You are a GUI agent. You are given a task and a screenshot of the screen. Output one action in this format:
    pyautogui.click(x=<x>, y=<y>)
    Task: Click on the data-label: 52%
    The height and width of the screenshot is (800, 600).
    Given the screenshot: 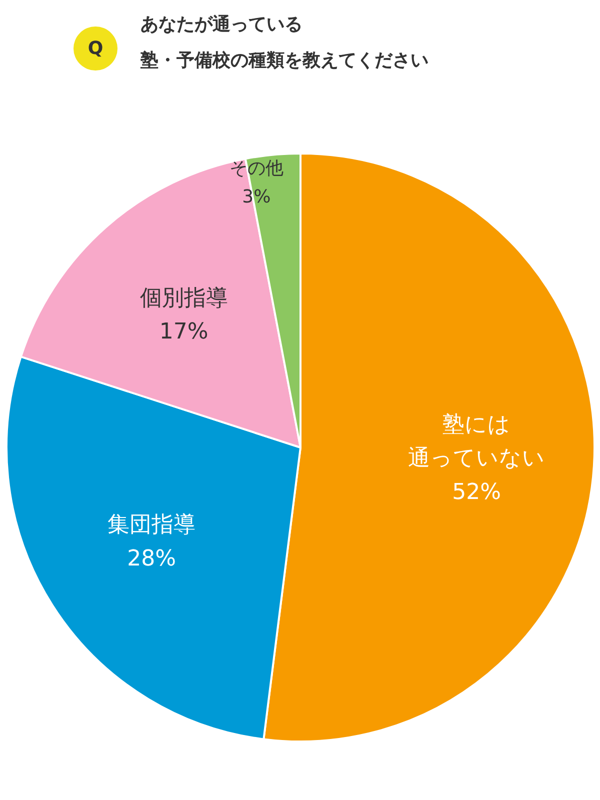 What is the action you would take?
    pyautogui.click(x=477, y=492)
    